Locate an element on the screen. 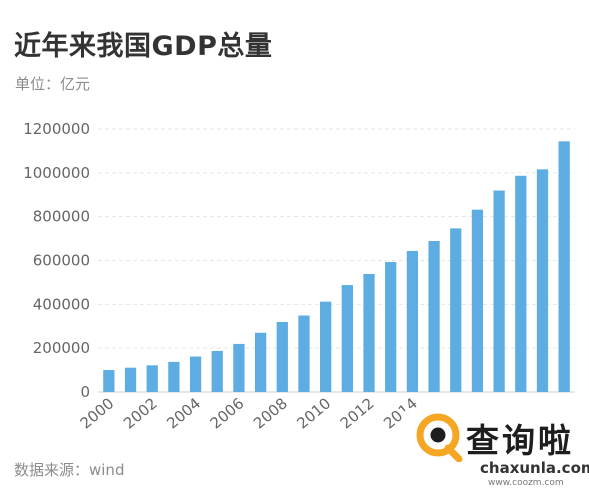 The image size is (589, 500). y-tick-label: 400000 is located at coordinates (61, 304).